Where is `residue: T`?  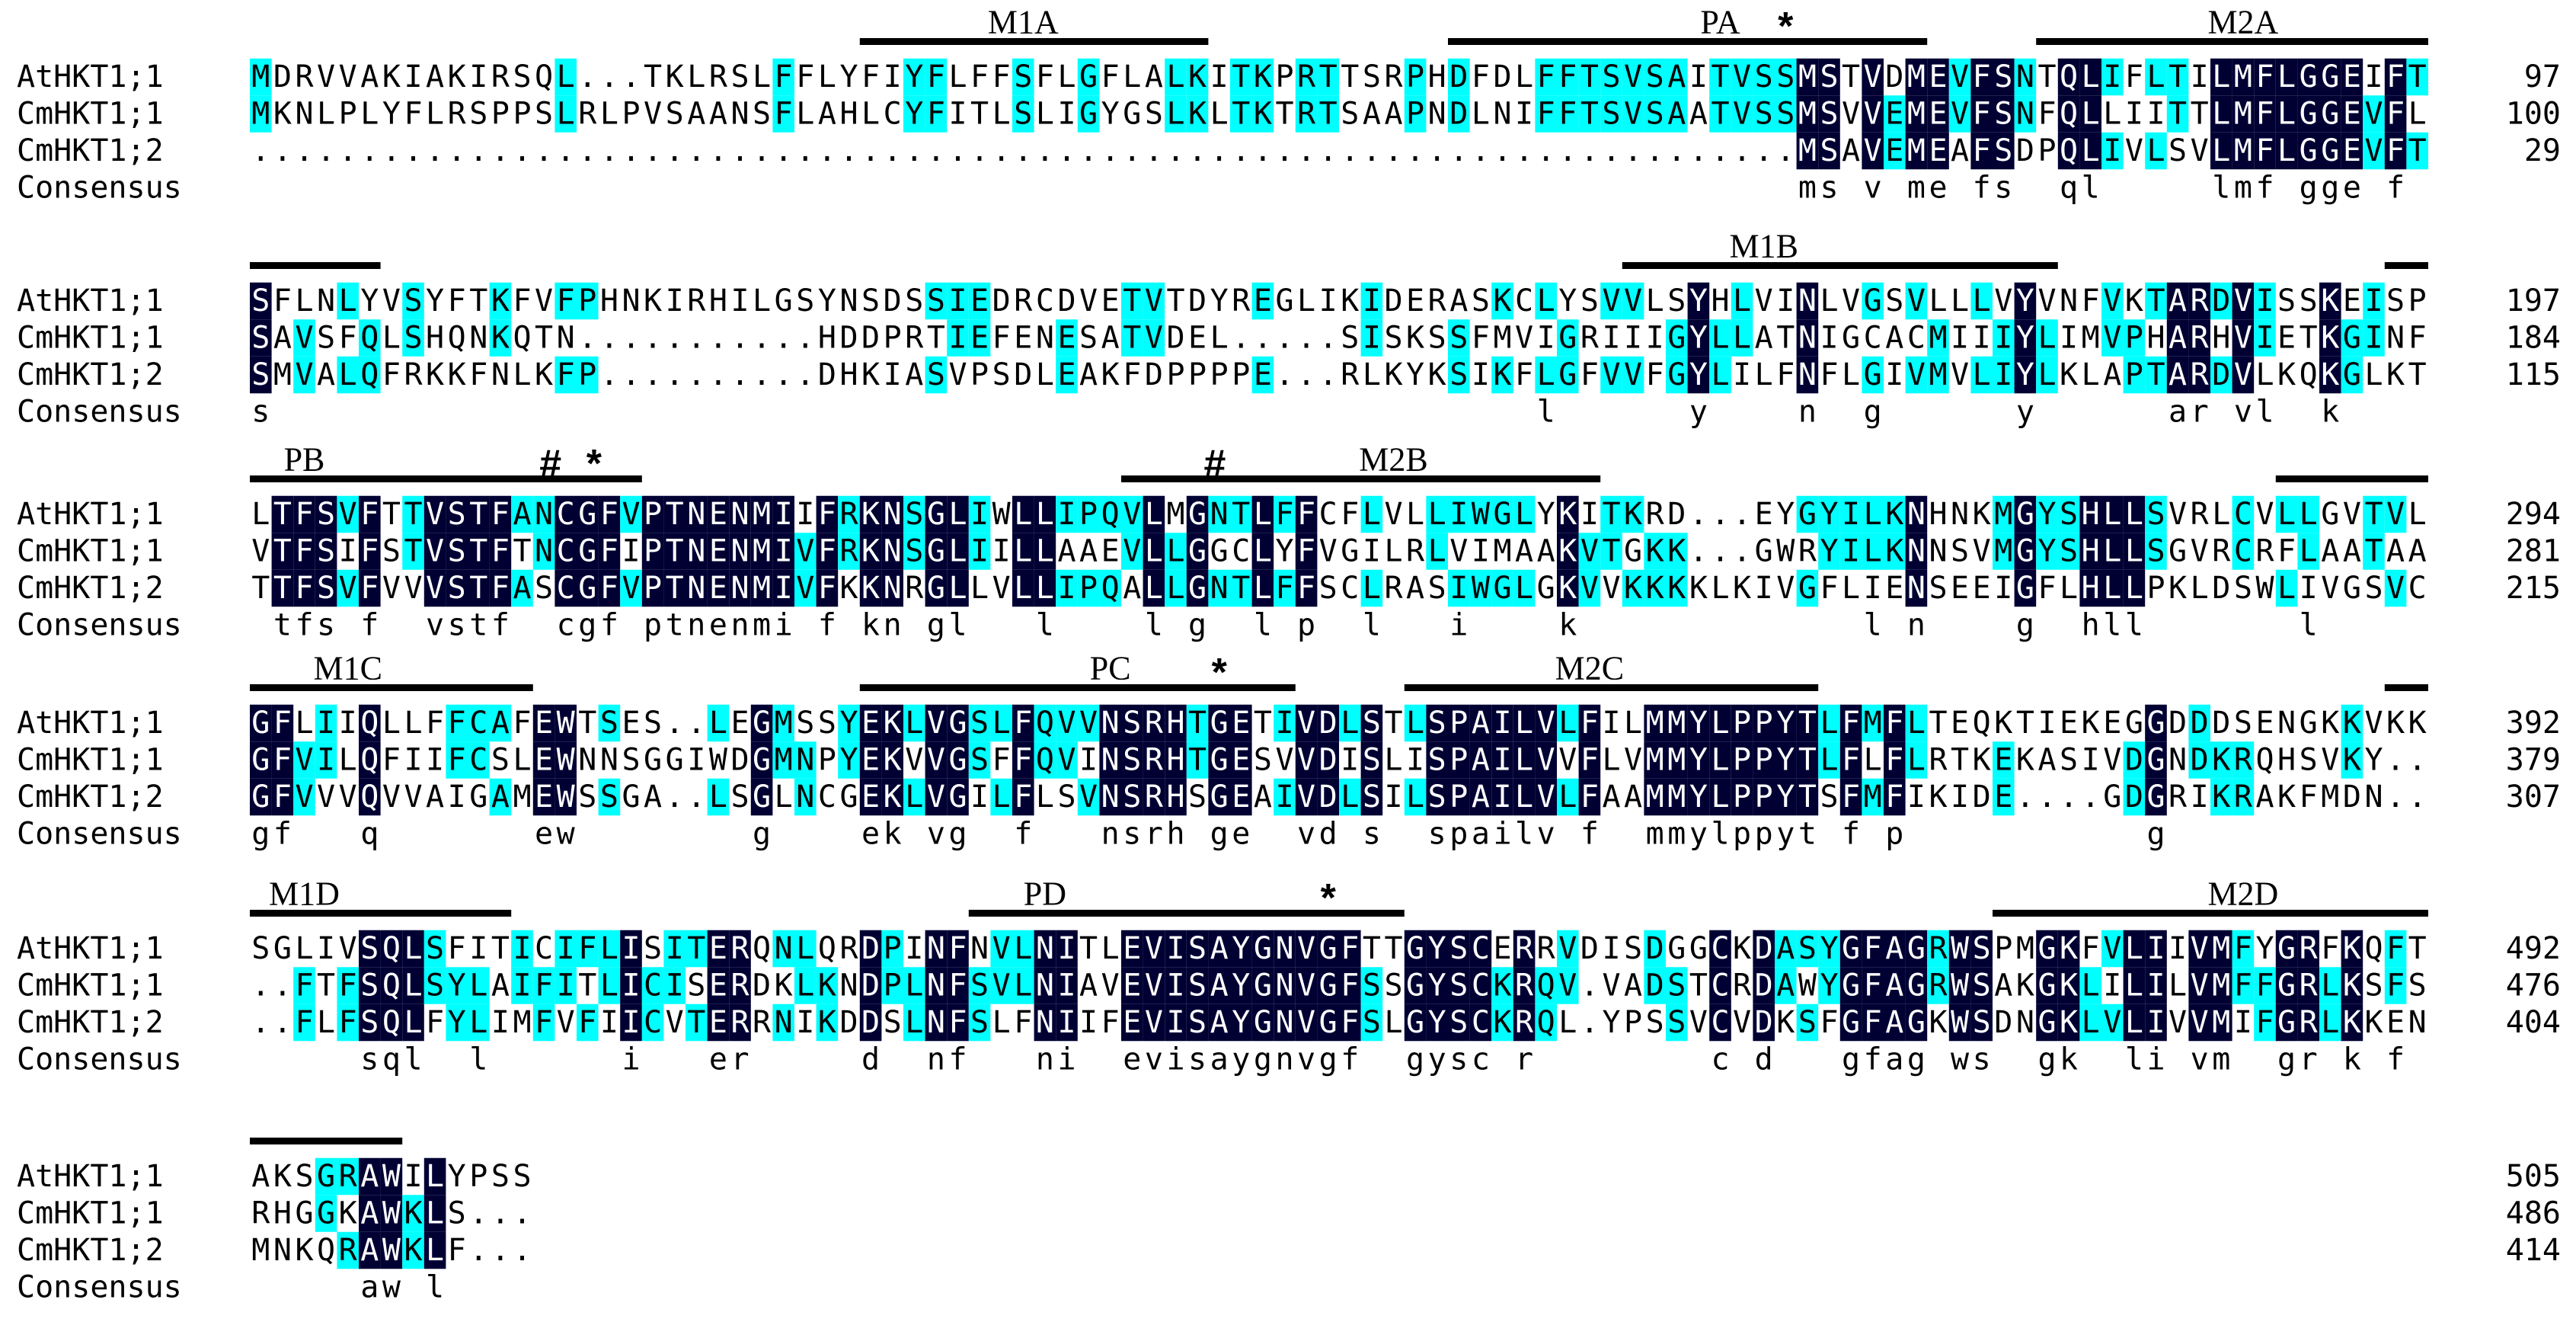
residue: T is located at coordinates (1960, 760).